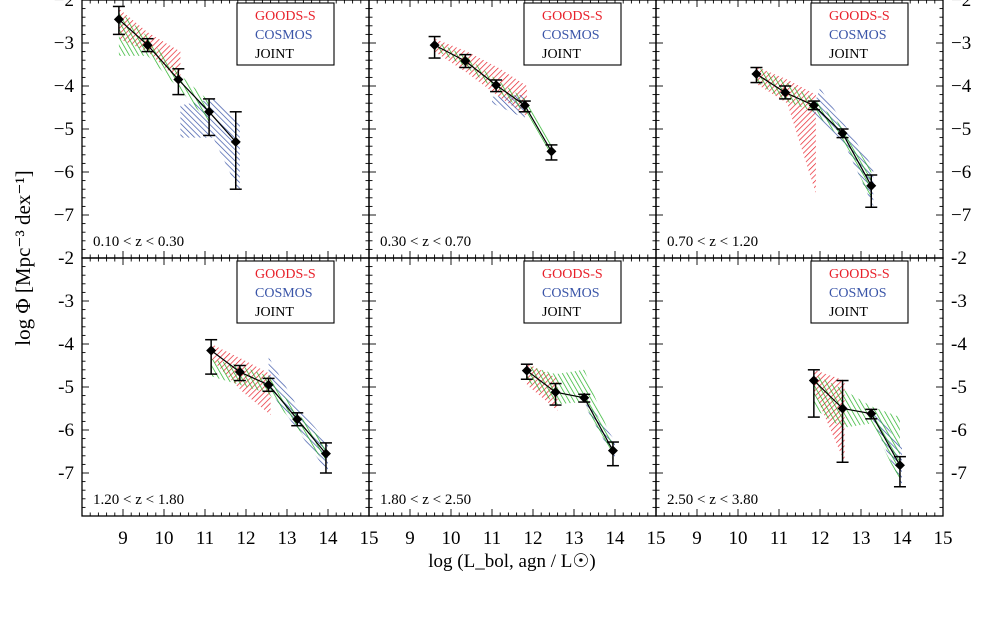 Image resolution: width=981 pixels, height=619 pixels. I want to click on y-tick-label: -4, so click(66, 344).